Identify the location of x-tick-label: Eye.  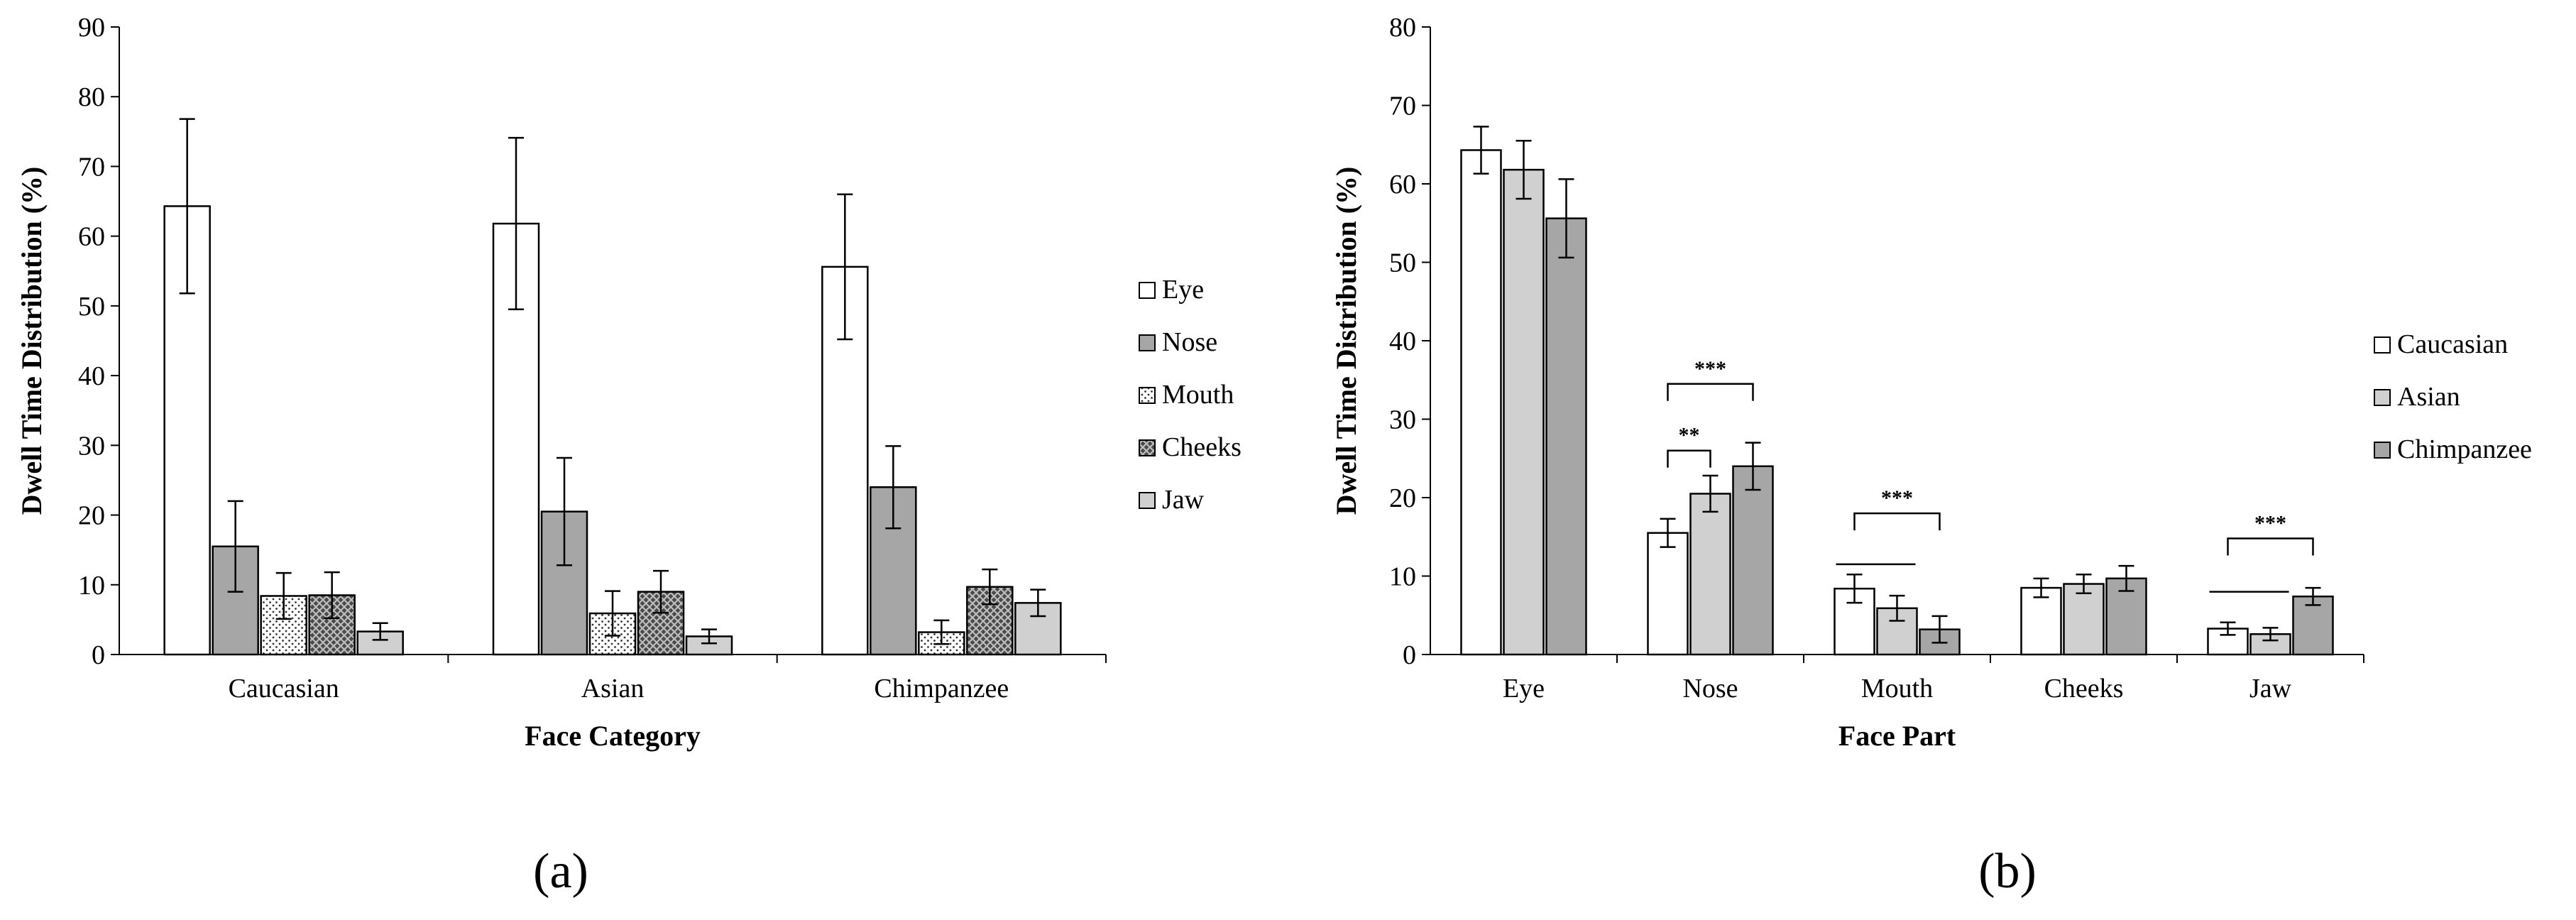
(1524, 689).